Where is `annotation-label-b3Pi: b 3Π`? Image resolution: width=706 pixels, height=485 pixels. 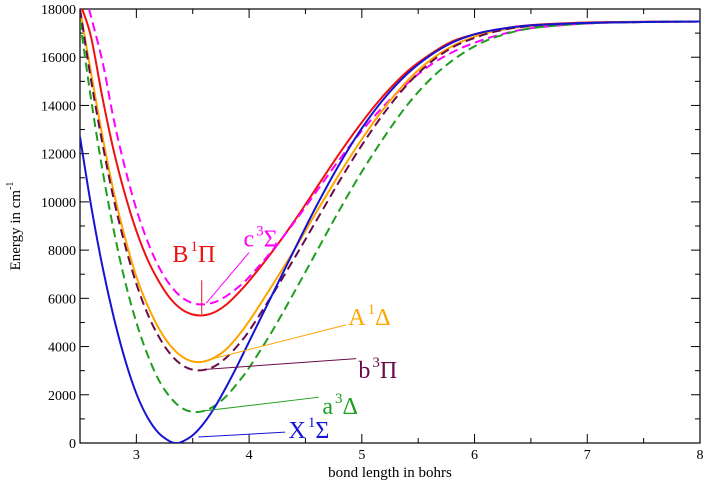 annotation-label-b3Pi: b 3Π is located at coordinates (377, 369).